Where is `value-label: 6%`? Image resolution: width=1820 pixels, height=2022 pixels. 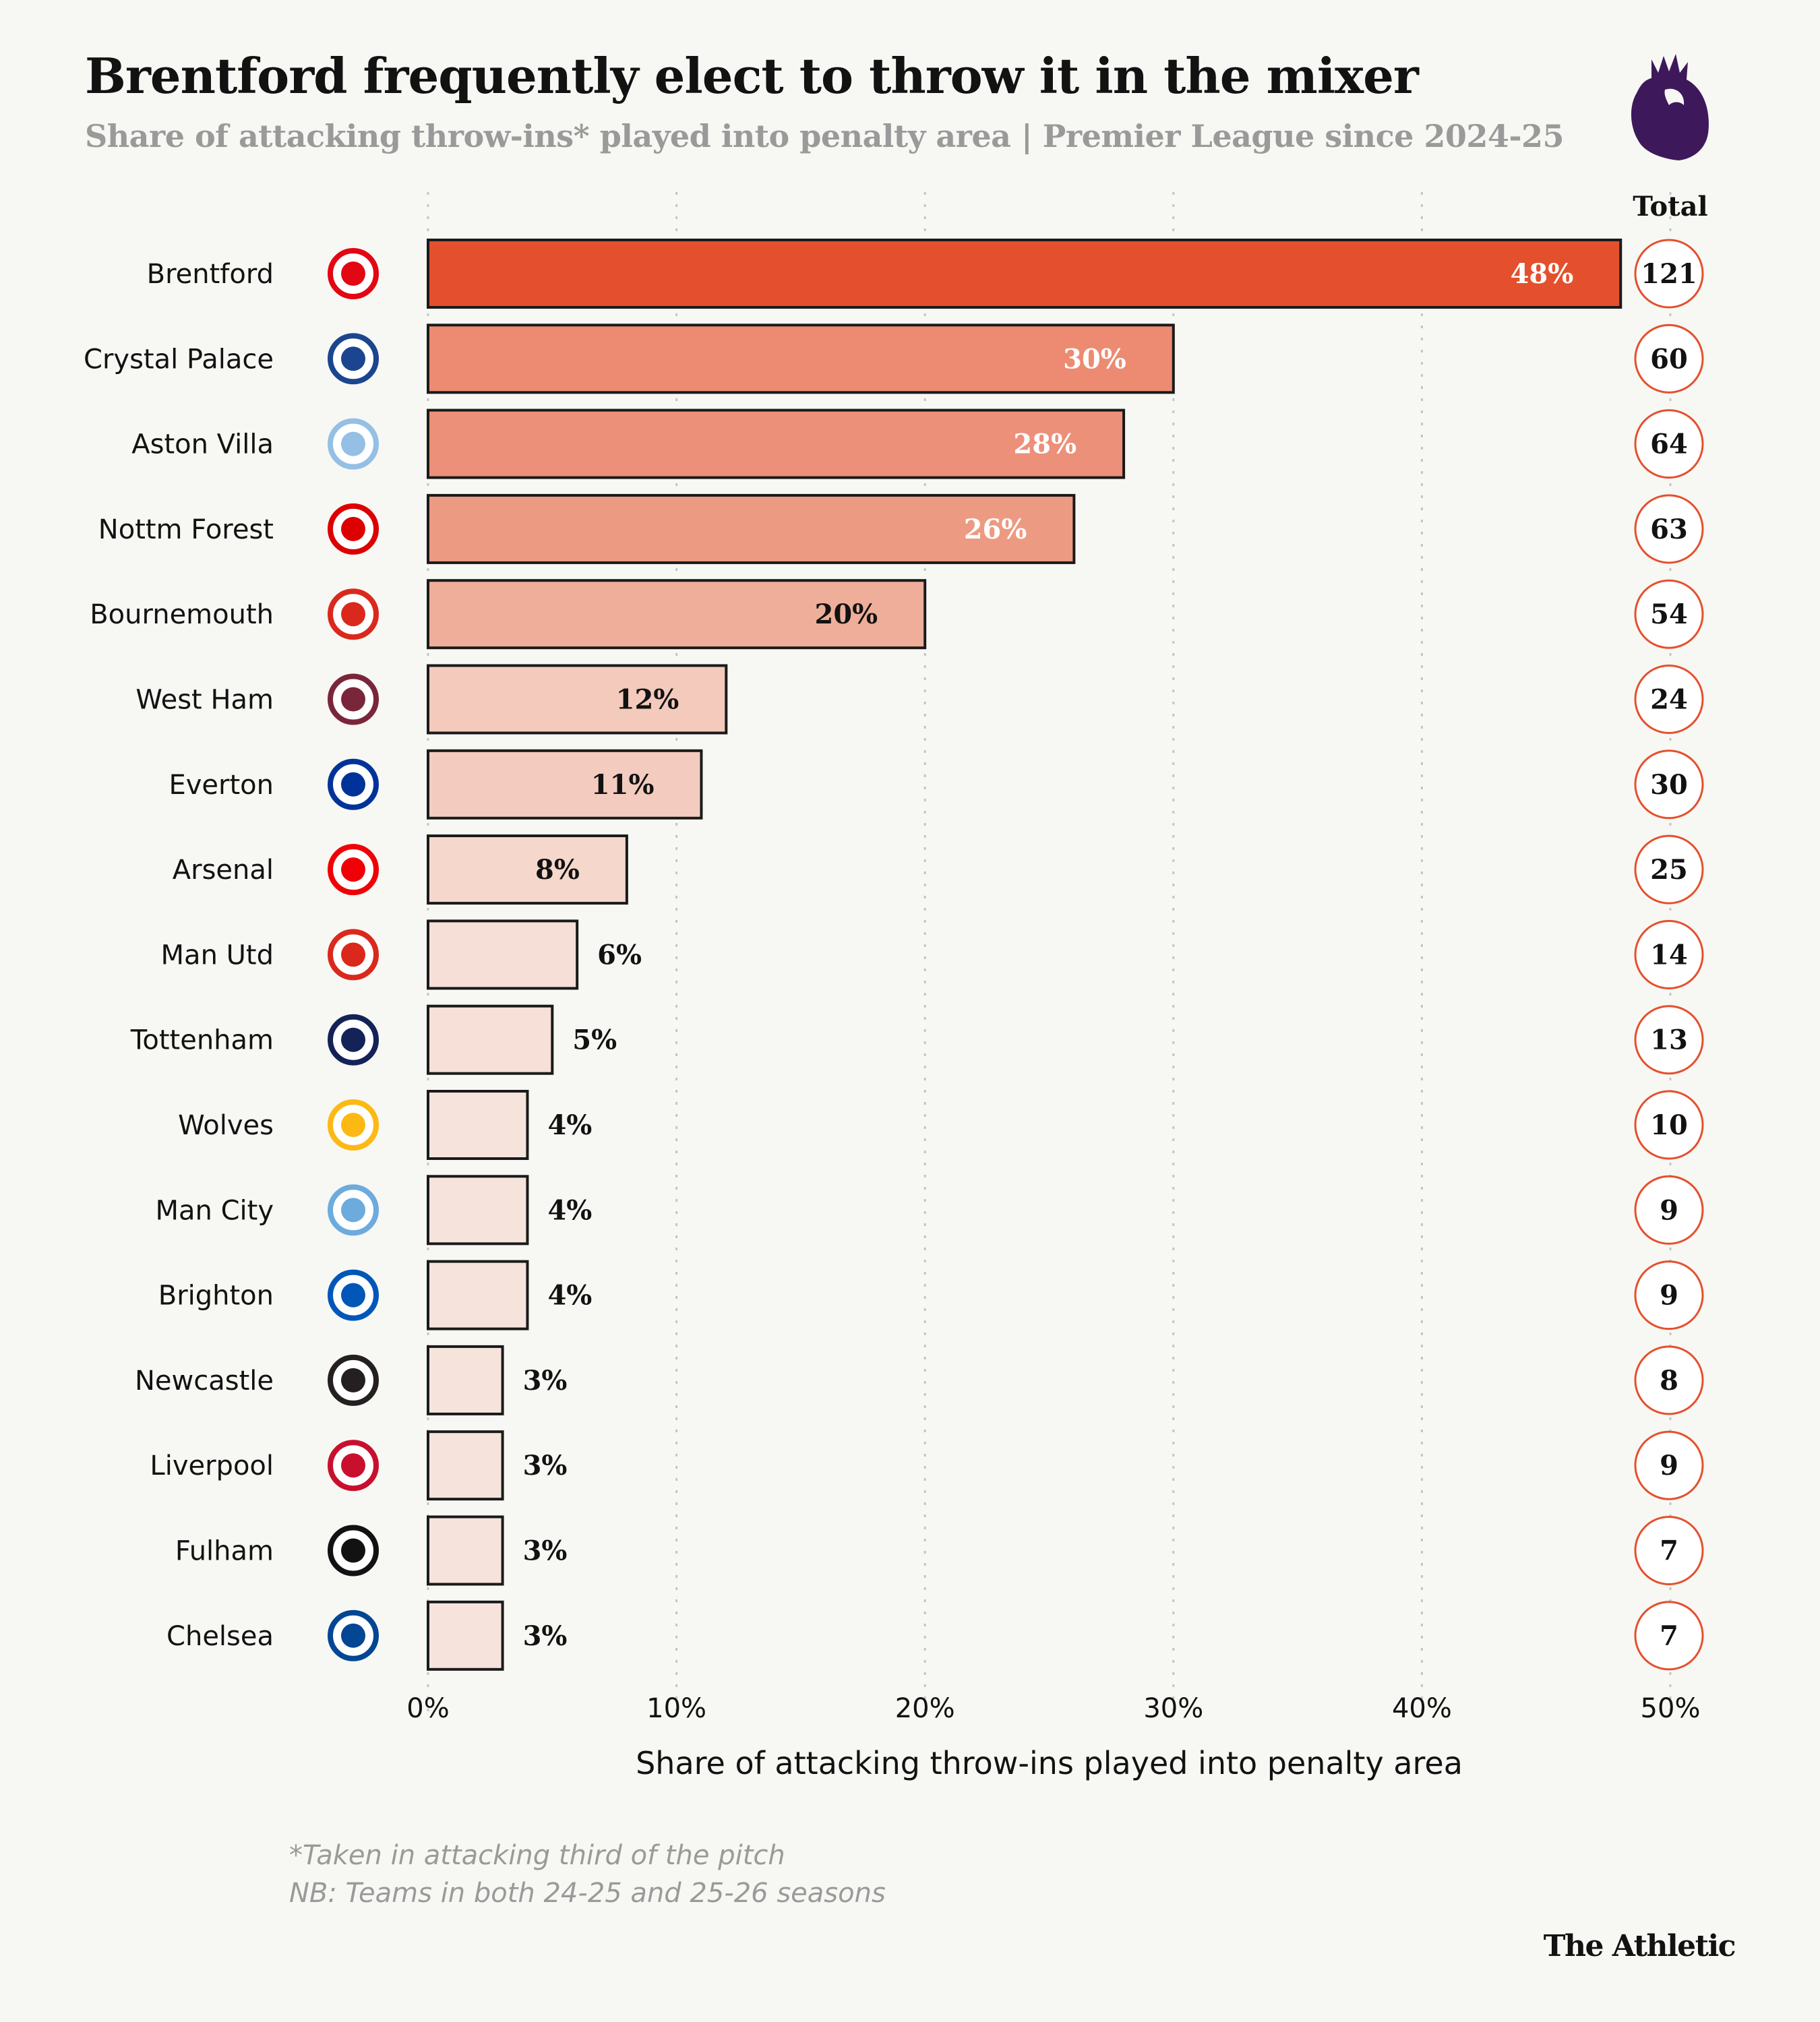 value-label: 6% is located at coordinates (619, 955).